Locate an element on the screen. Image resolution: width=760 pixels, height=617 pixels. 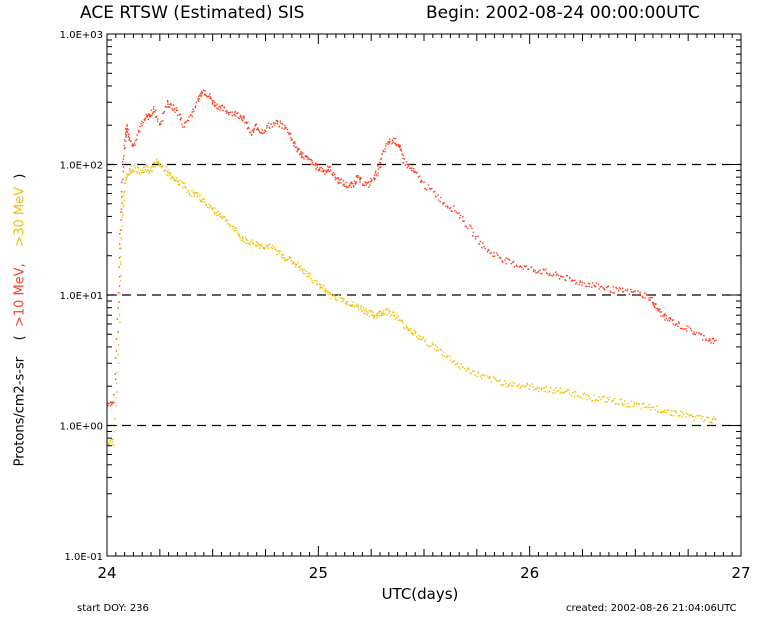
begin-time: Begin: 2002-08-24 00:00:00UTC is located at coordinates (563, 13).